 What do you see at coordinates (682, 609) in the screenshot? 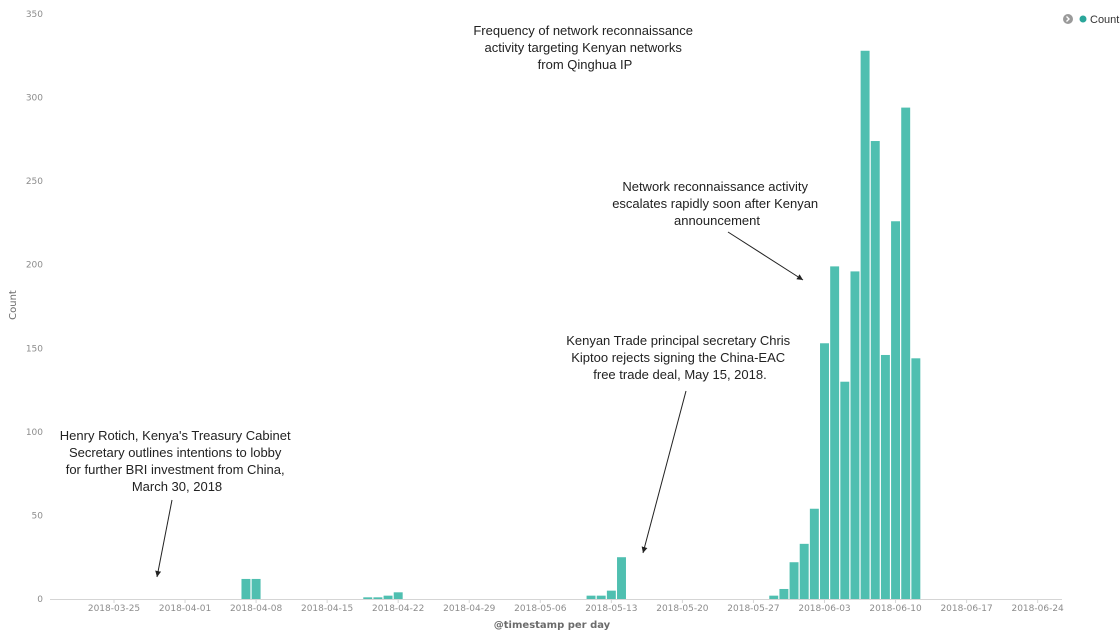
I see `x-tick-label: 2018-05-20` at bounding box center [682, 609].